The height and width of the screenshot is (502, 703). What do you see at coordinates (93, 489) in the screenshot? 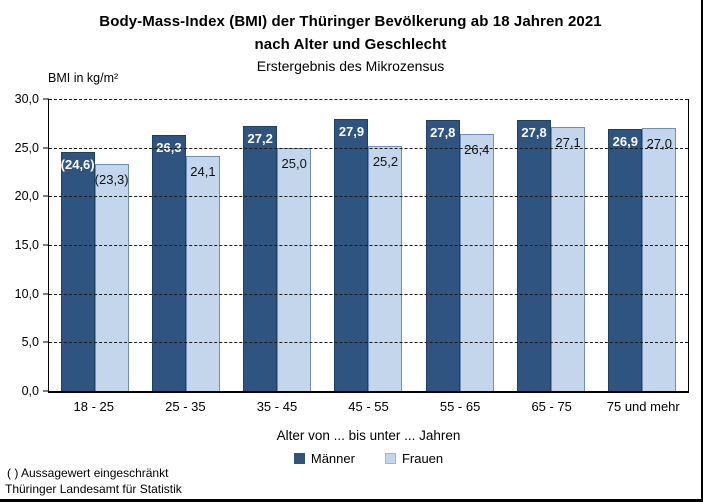
I see `footnote-source: Thüringer Landesamt für Statistik` at bounding box center [93, 489].